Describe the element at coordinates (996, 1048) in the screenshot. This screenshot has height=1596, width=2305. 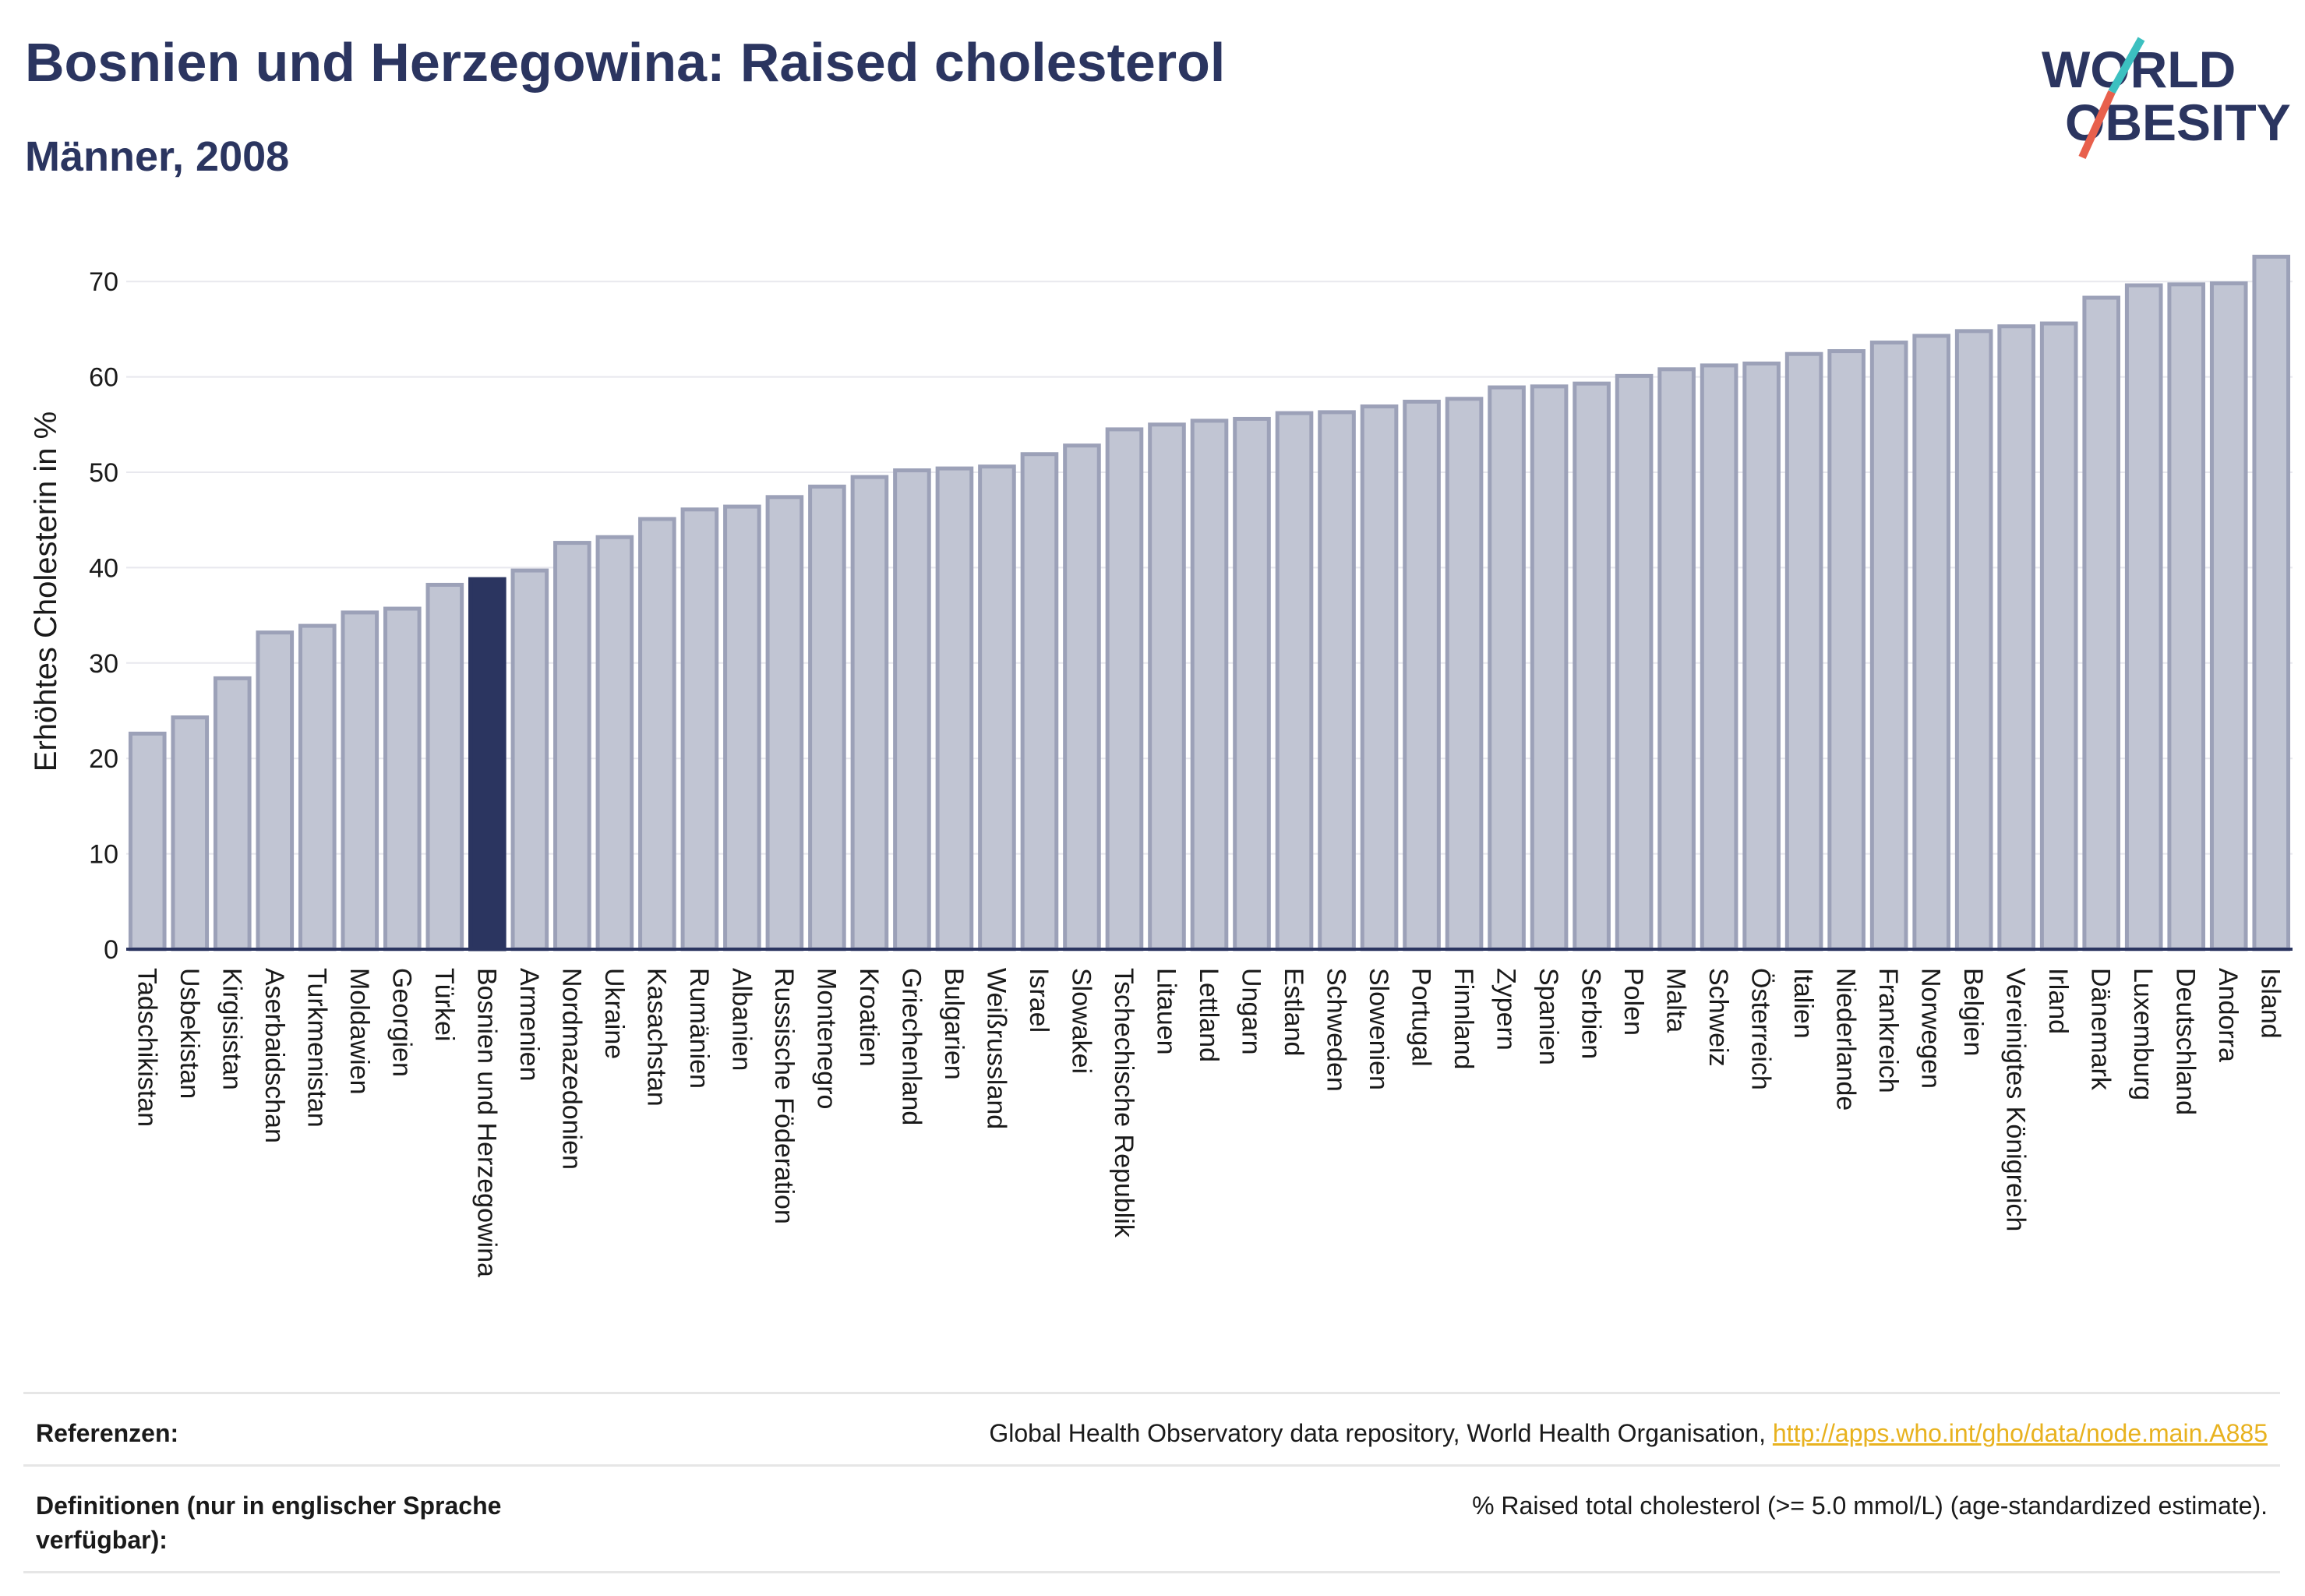
I see `x-tick-label: Weißrussland` at that location.